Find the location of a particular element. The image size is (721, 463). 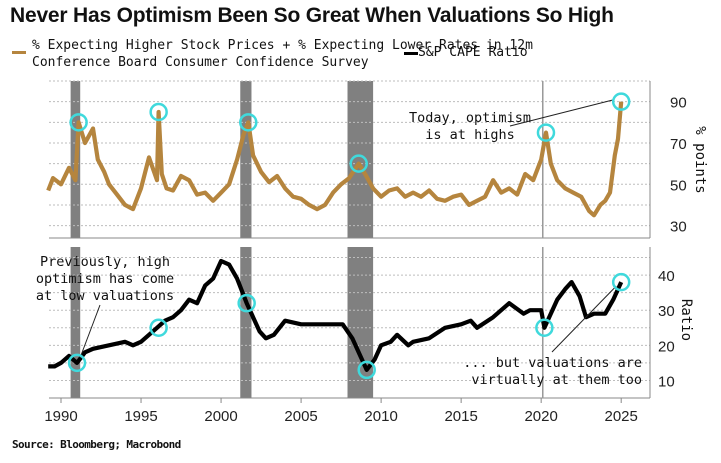

annotation-bottom-left-line3: at low valuations is located at coordinates (105, 296).